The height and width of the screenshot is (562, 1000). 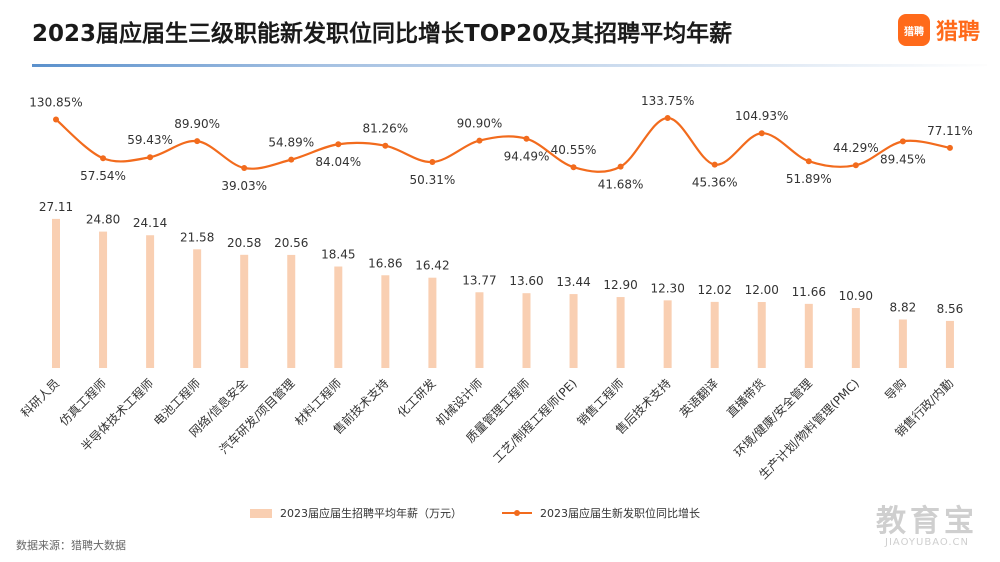 I want to click on category-tick-label: 工艺/制程工程师(PE), so click(x=535, y=421).